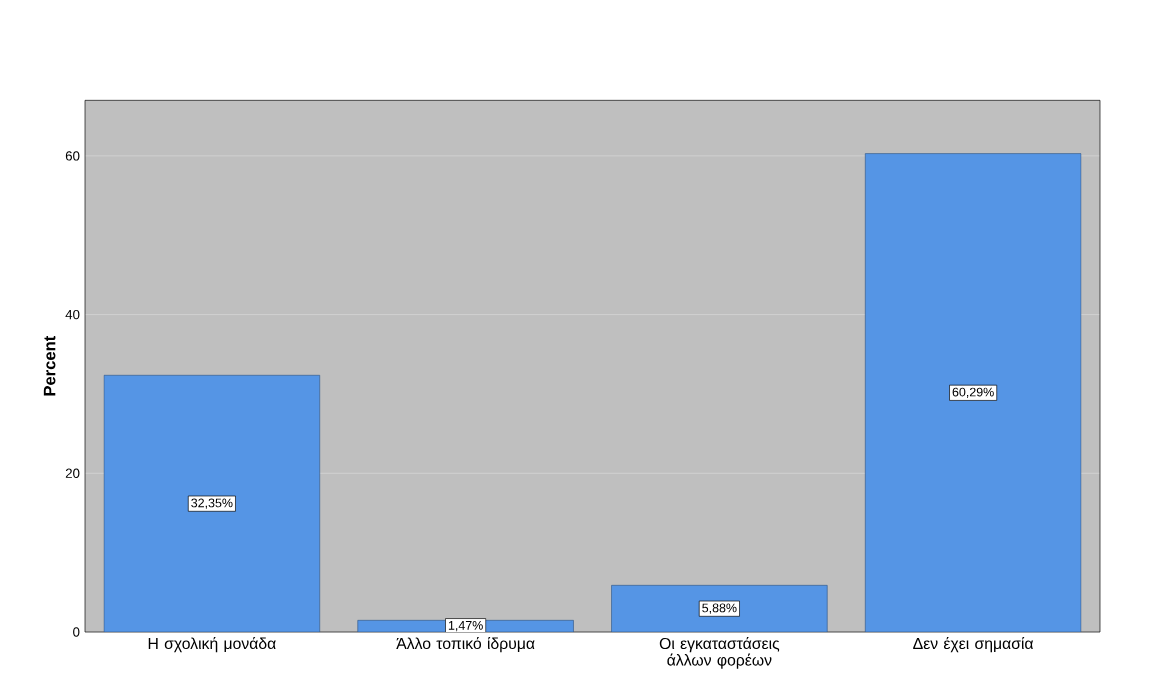 The image size is (1173, 697). What do you see at coordinates (72, 473) in the screenshot?
I see `y-tick-label: 20` at bounding box center [72, 473].